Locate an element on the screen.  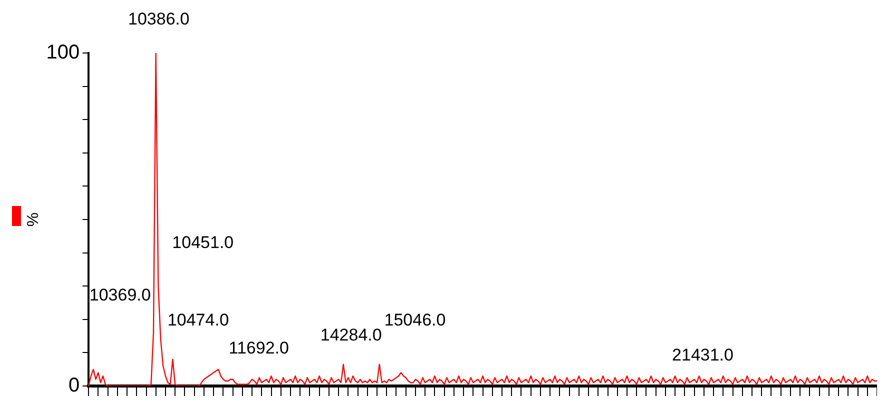
y-tick-label: 100 is located at coordinates (63, 53).